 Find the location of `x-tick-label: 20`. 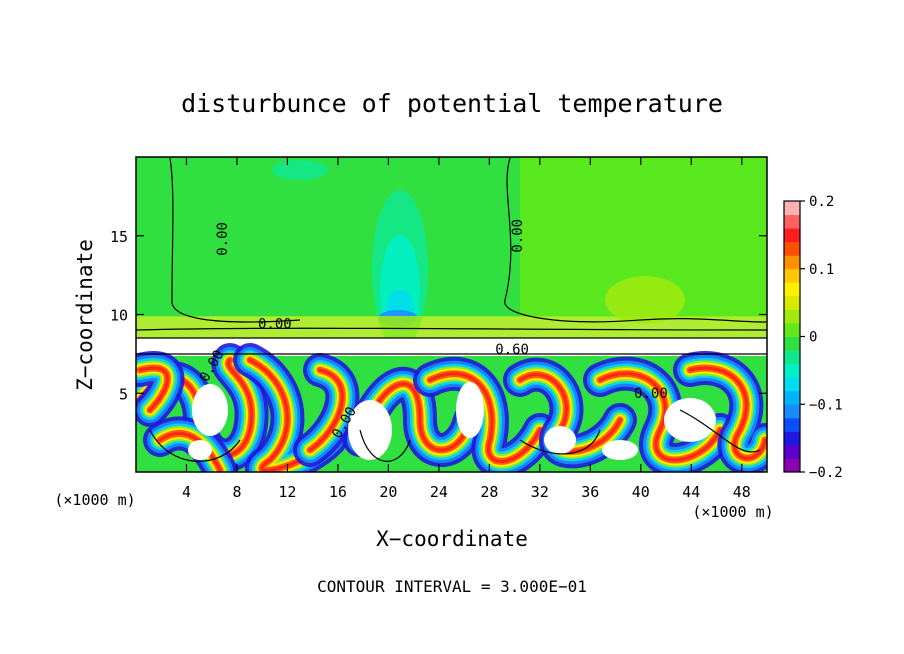

x-tick-label: 20 is located at coordinates (388, 492).